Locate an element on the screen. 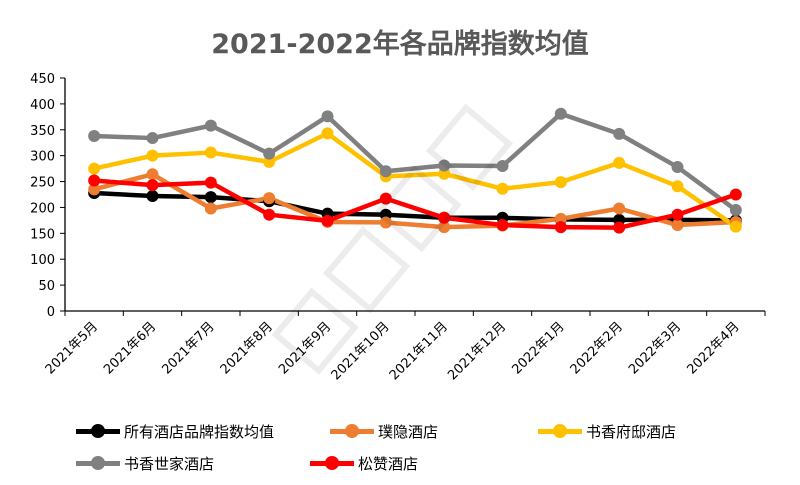 The height and width of the screenshot is (485, 800). y-tick-label: 200 is located at coordinates (42, 208).